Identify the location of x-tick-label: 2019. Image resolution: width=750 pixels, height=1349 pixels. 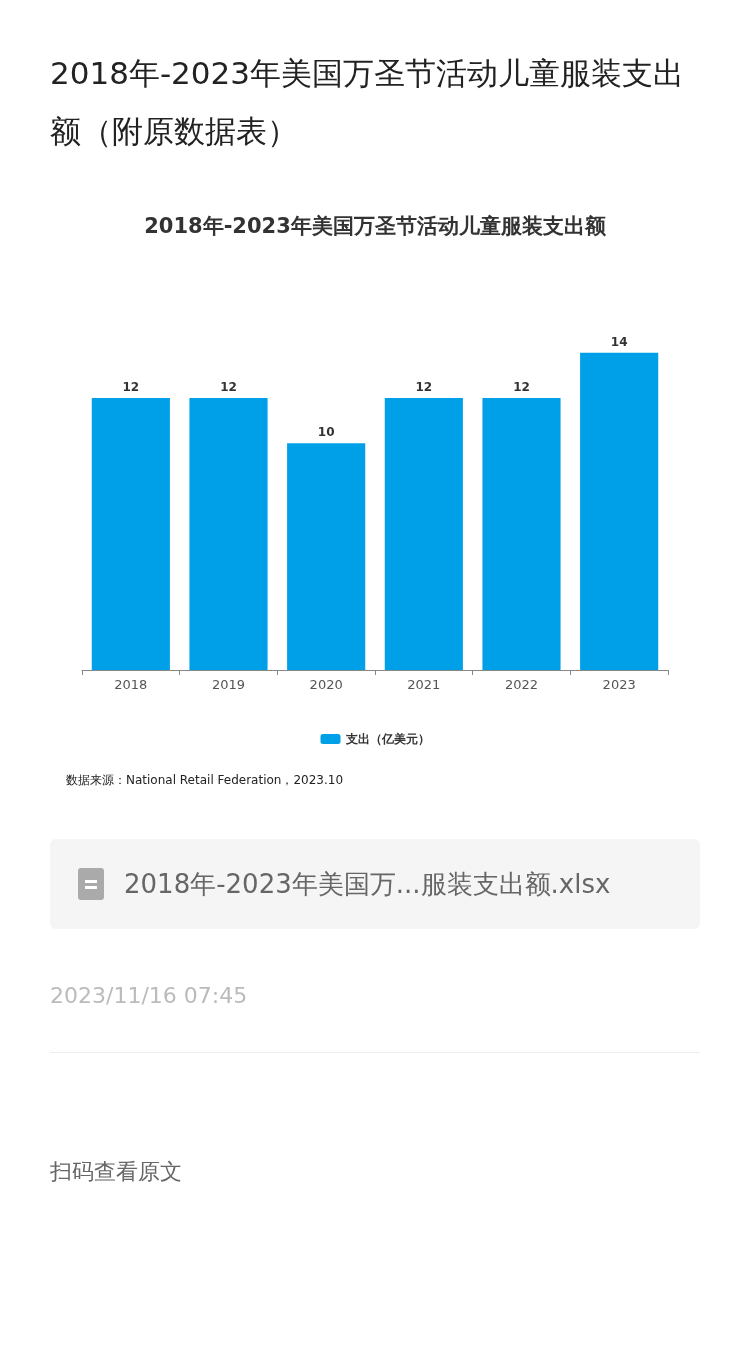
(228, 684).